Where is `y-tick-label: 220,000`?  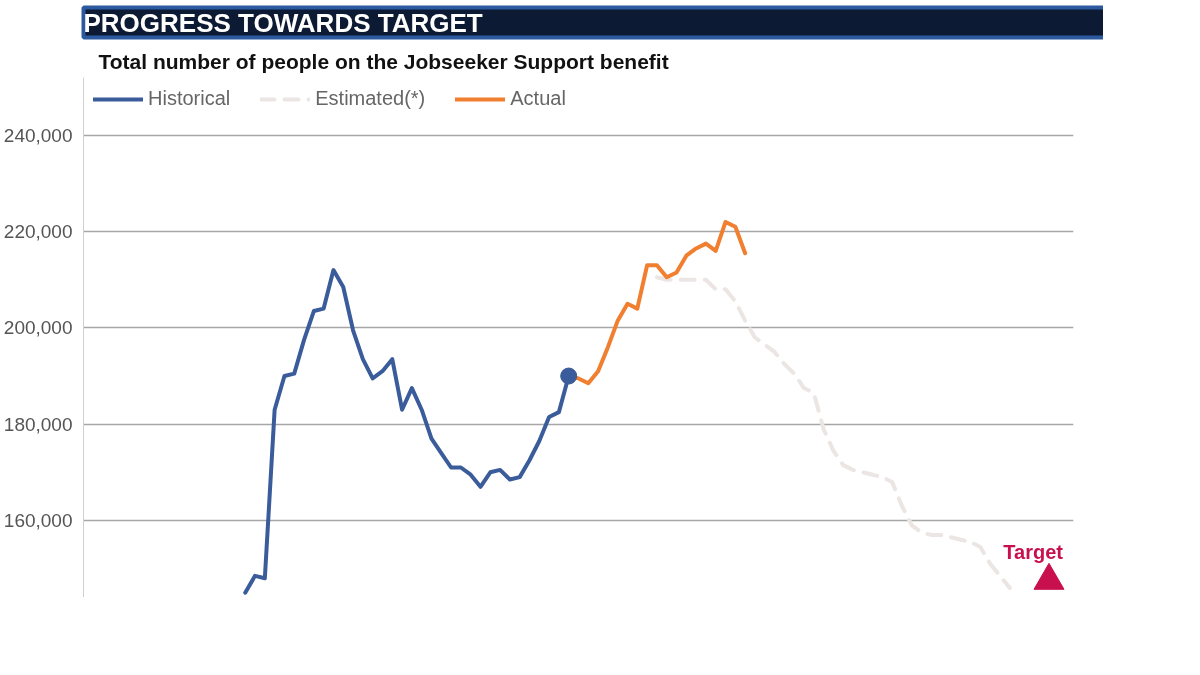
y-tick-label: 220,000 is located at coordinates (38, 232).